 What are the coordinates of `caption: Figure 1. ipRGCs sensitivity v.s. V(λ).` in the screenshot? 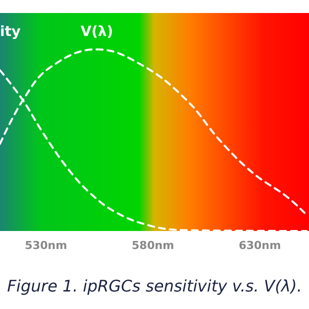 It's located at (154, 286).